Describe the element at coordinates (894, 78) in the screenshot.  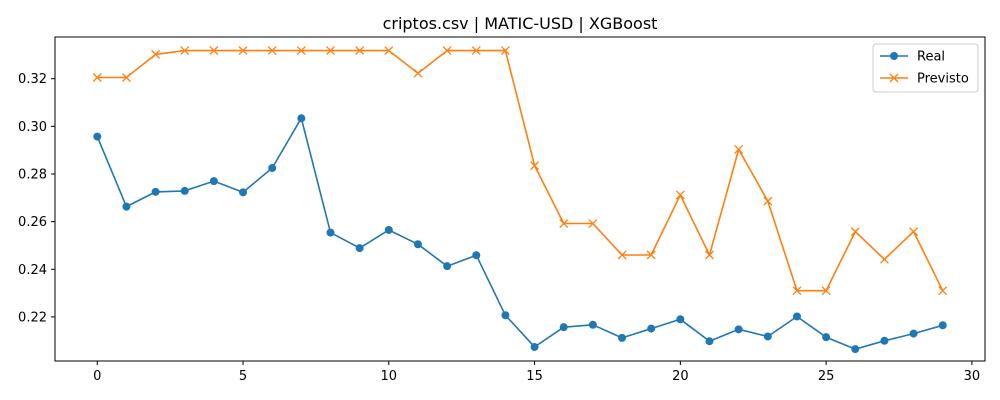
I see `legend-marker-previsto` at that location.